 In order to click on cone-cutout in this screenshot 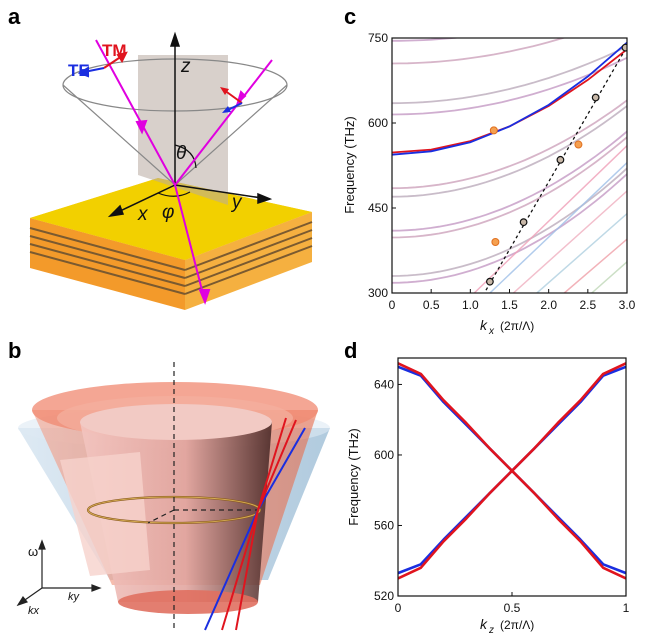, I will do `click(105, 514)`.